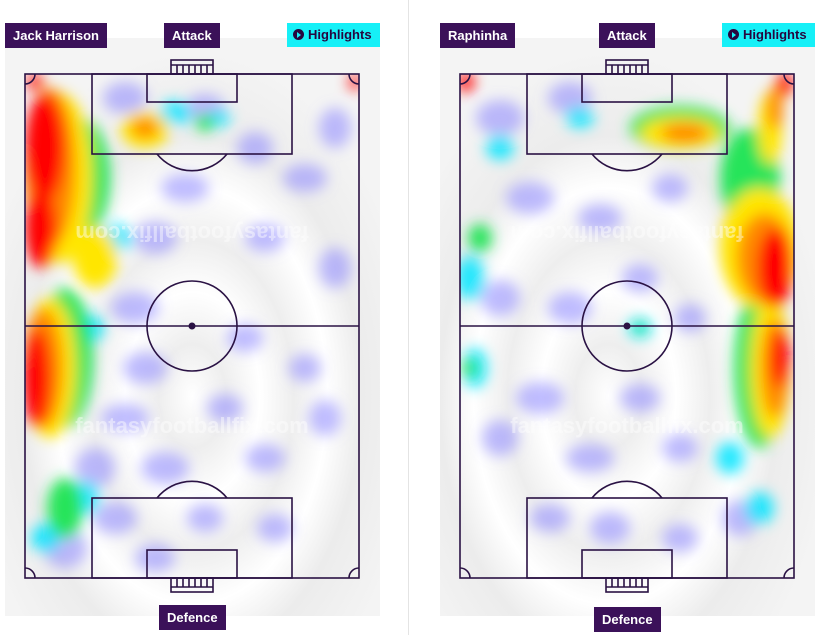  Describe the element at coordinates (56, 35) in the screenshot. I see `player-name-label: Jack Harrison` at that location.